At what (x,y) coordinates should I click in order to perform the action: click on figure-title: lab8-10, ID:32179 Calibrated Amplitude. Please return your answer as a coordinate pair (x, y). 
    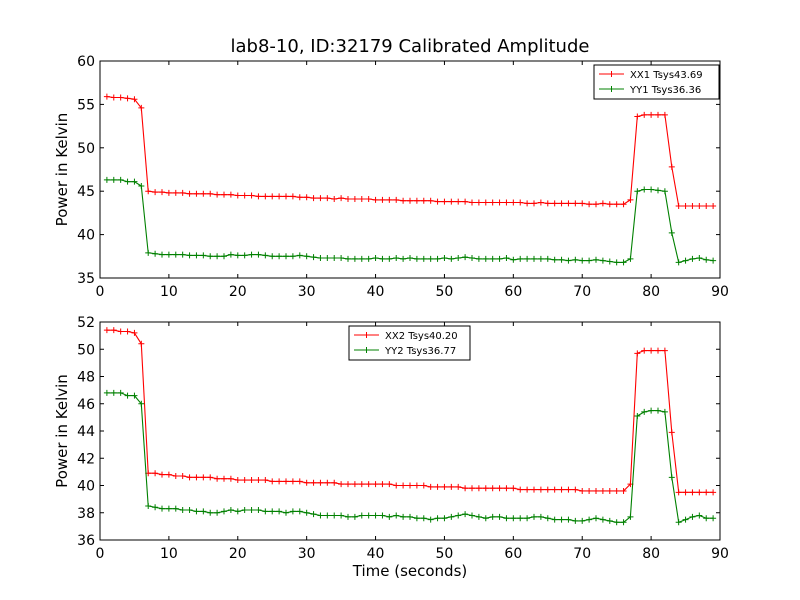
    Looking at the image, I should click on (410, 46).